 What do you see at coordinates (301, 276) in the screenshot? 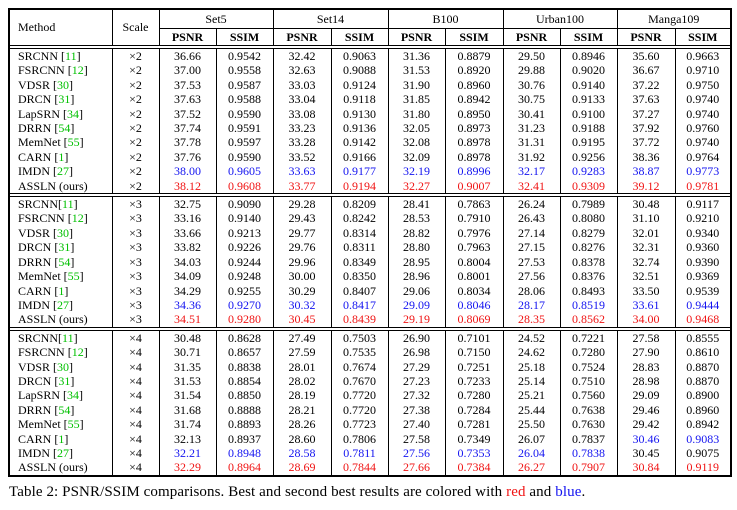
I see `psnr-value: 30.00` at bounding box center [301, 276].